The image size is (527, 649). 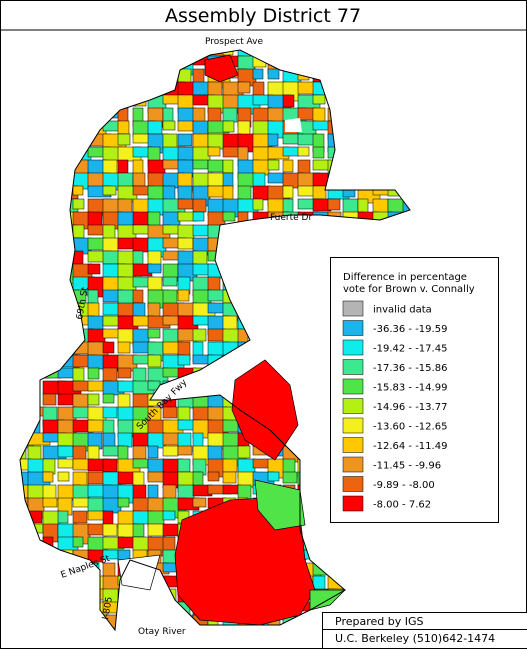 What do you see at coordinates (410, 329) in the screenshot?
I see `legend-label: -36.36 - -19.59` at bounding box center [410, 329].